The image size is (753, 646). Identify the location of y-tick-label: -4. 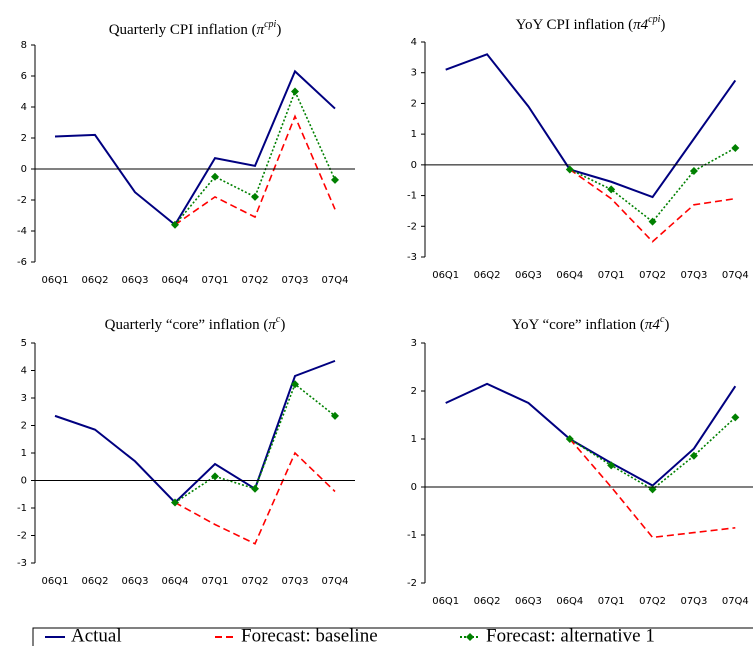
(22, 231).